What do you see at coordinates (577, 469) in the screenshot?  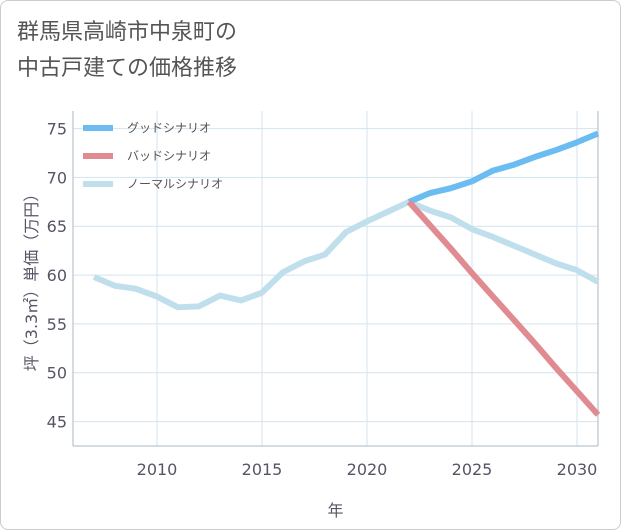 I see `x-tick-label: 2030` at bounding box center [577, 469].